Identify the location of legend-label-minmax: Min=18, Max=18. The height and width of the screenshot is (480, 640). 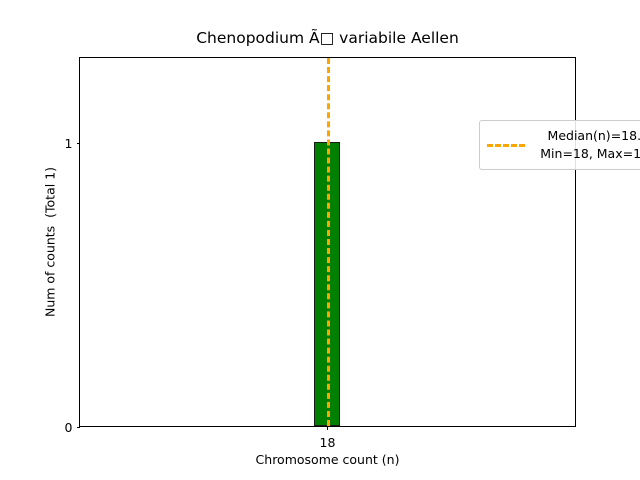
(590, 153).